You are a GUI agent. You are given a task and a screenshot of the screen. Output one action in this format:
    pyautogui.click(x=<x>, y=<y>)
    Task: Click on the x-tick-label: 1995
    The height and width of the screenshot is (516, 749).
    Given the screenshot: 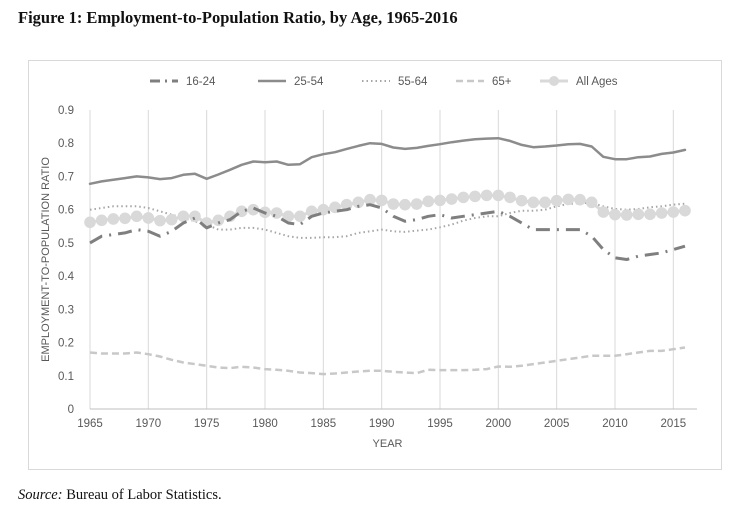 What is the action you would take?
    pyautogui.click(x=440, y=424)
    